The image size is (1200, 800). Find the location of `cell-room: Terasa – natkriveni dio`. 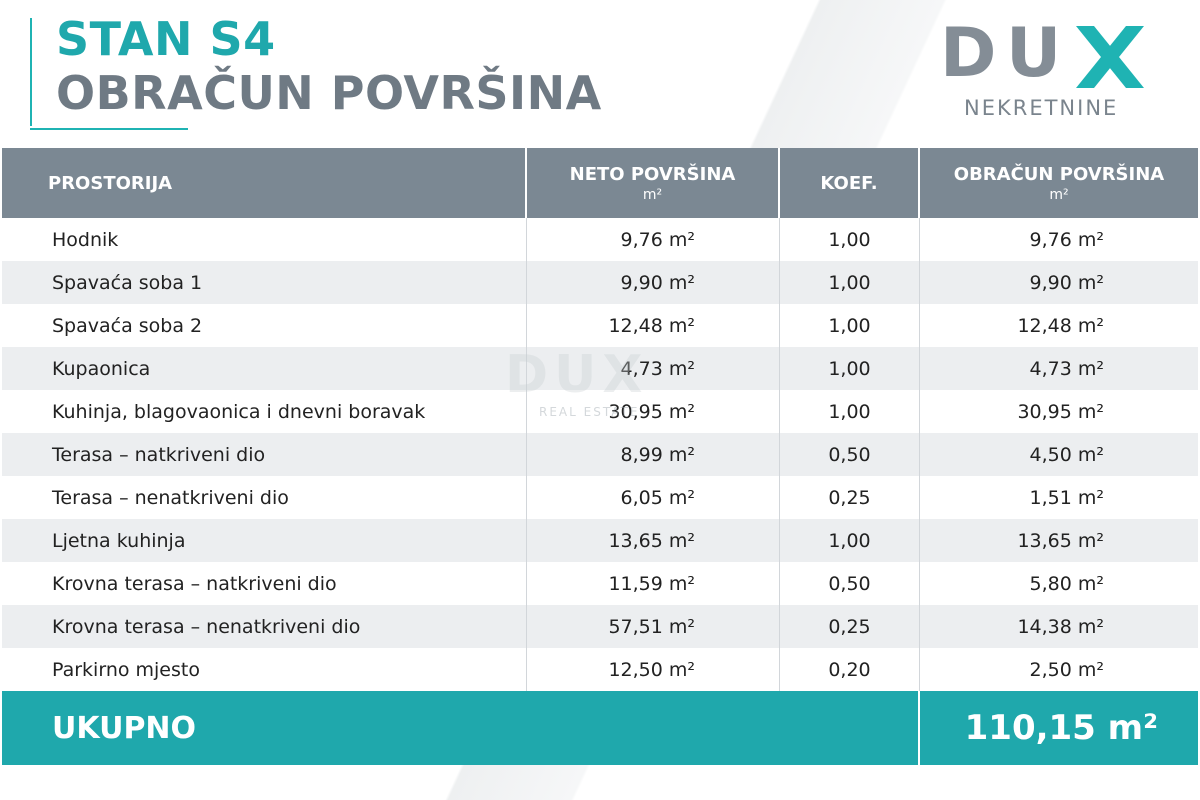

cell-room: Terasa – natkriveni dio is located at coordinates (264, 454).